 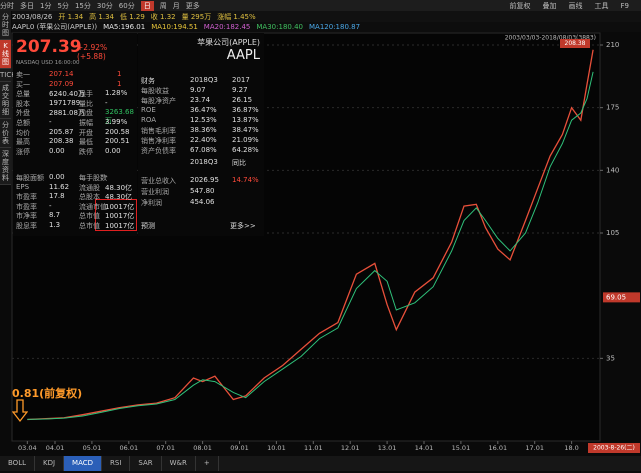 What do you see at coordinates (203, 120) in the screenshot?
I see `fund-cell: 12.53%` at bounding box center [203, 120].